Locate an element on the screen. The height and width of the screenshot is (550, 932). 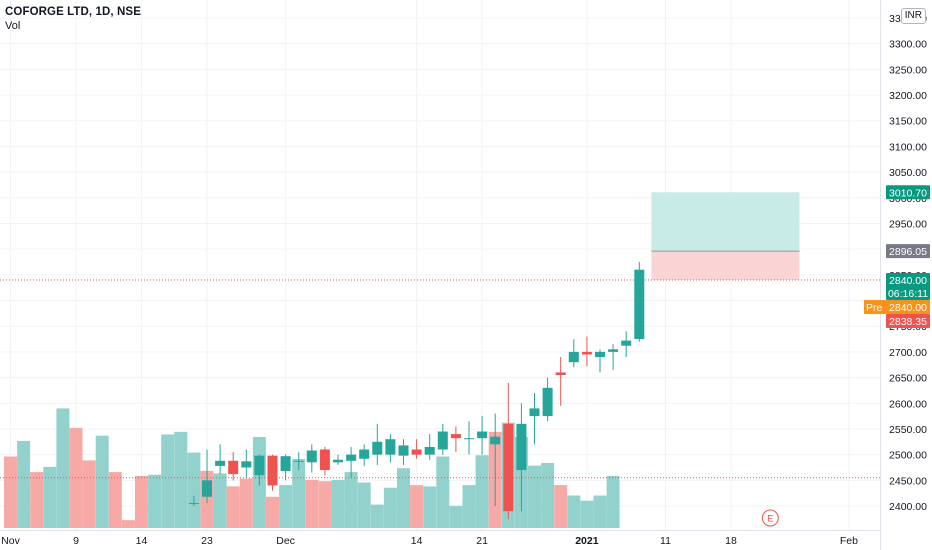
price-tag-label: 2896.05 is located at coordinates (908, 252).